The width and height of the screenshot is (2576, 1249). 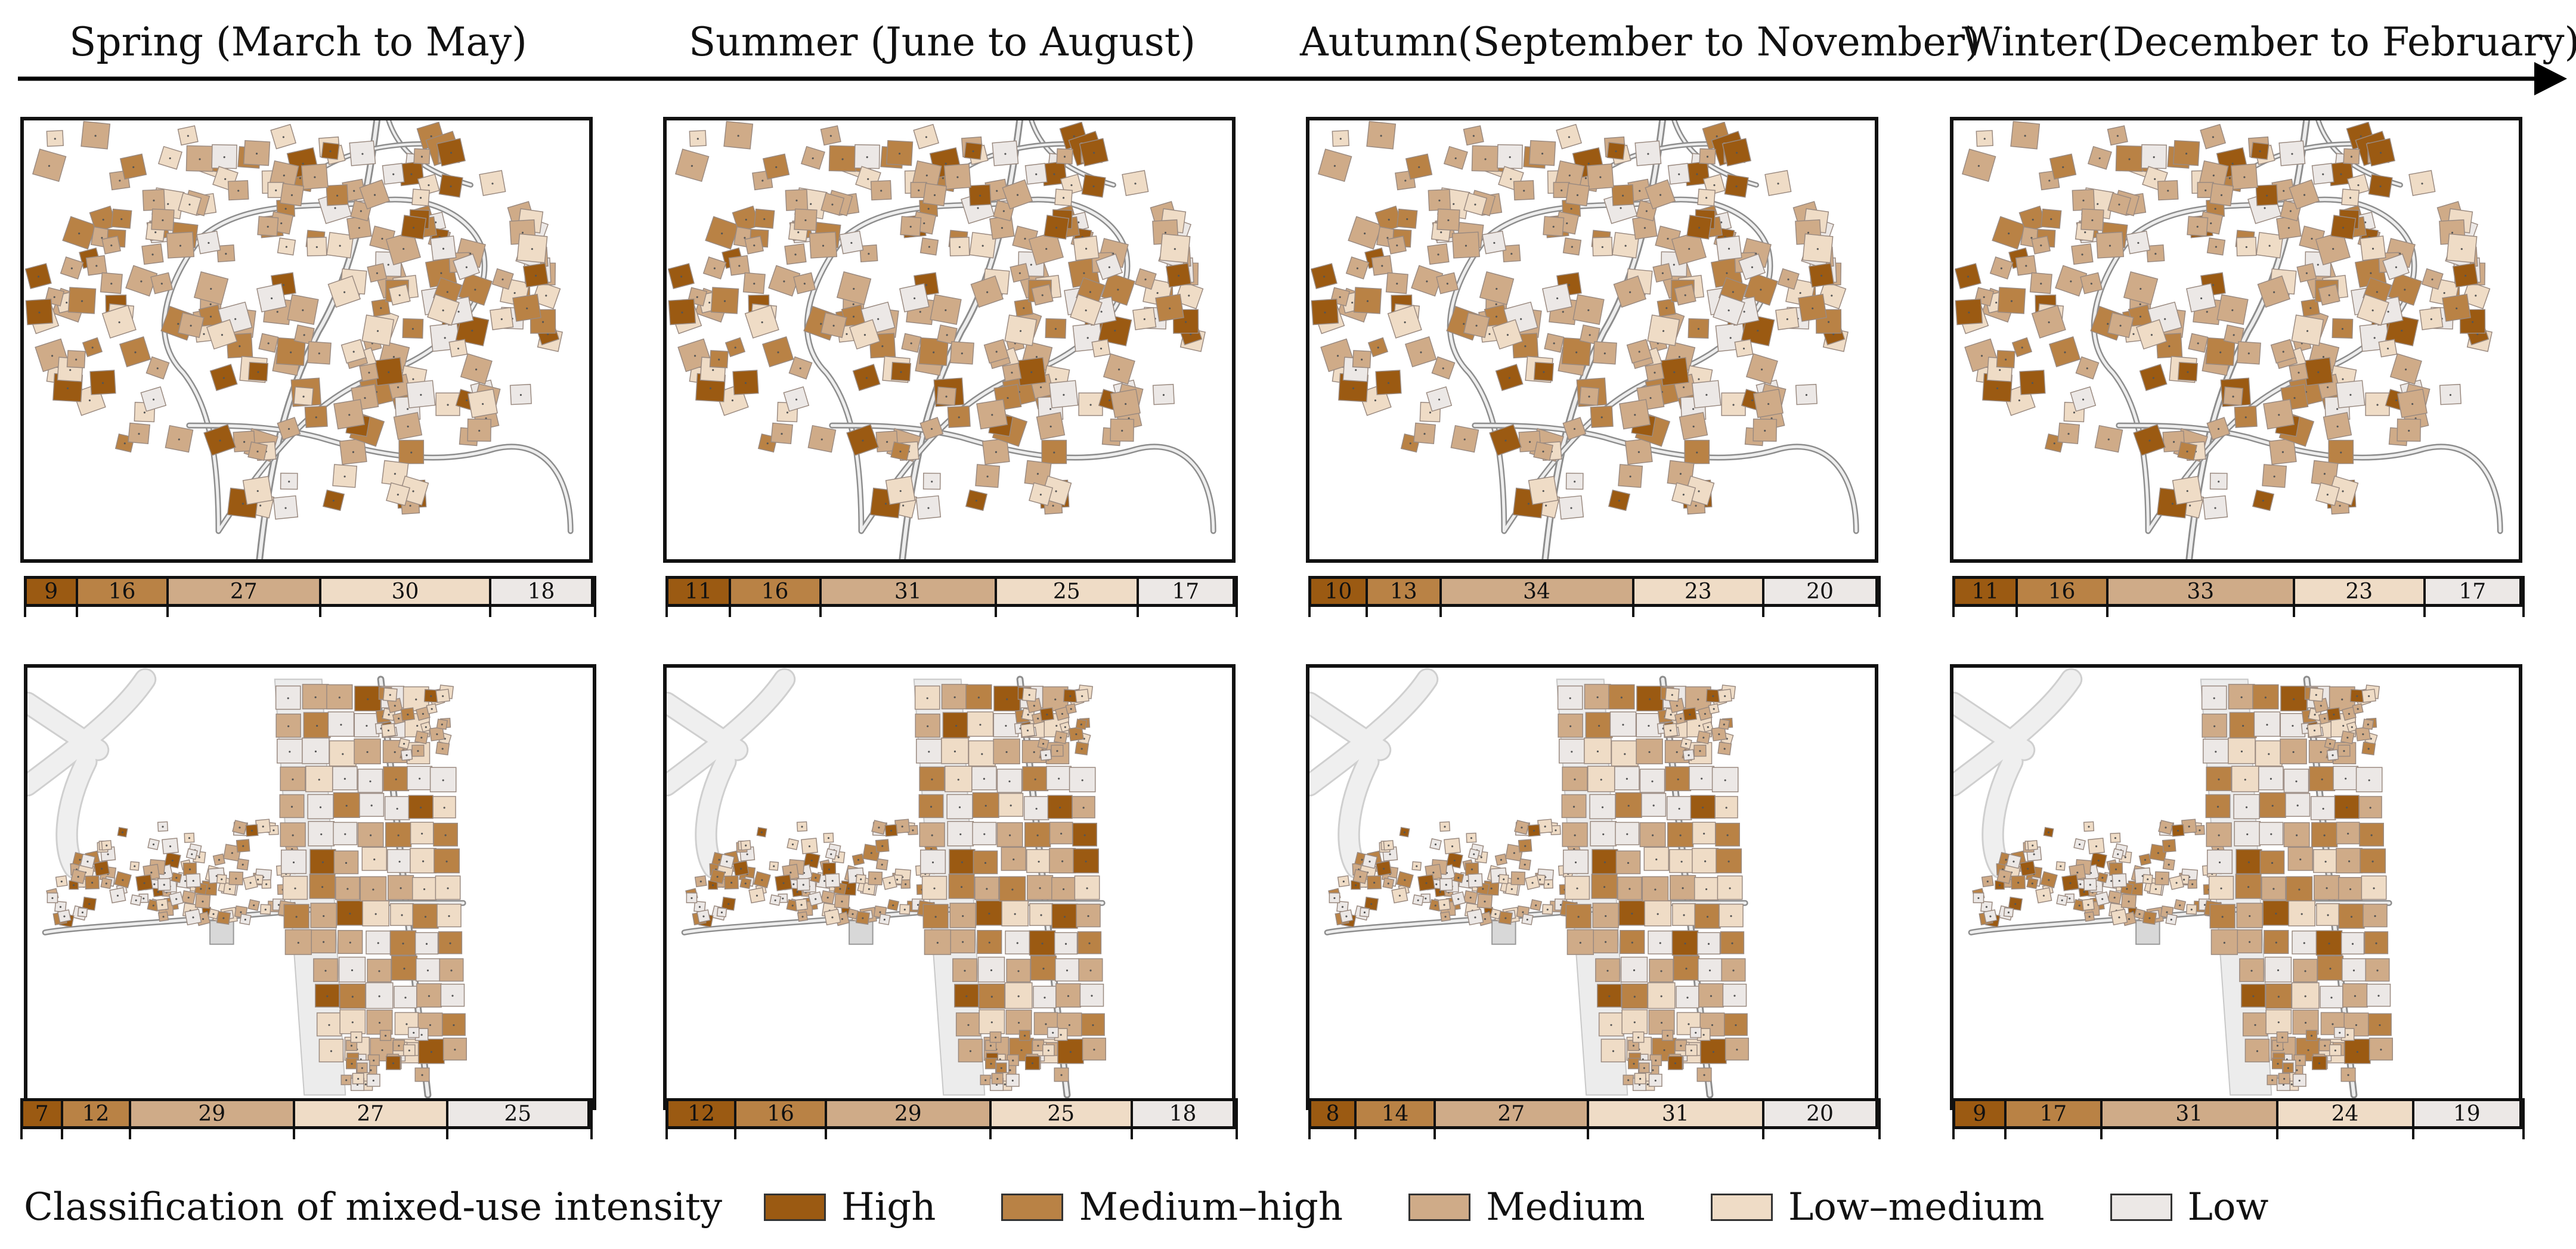 What do you see at coordinates (1032, 1207) in the screenshot?
I see `legend-swatch-medium-high` at bounding box center [1032, 1207].